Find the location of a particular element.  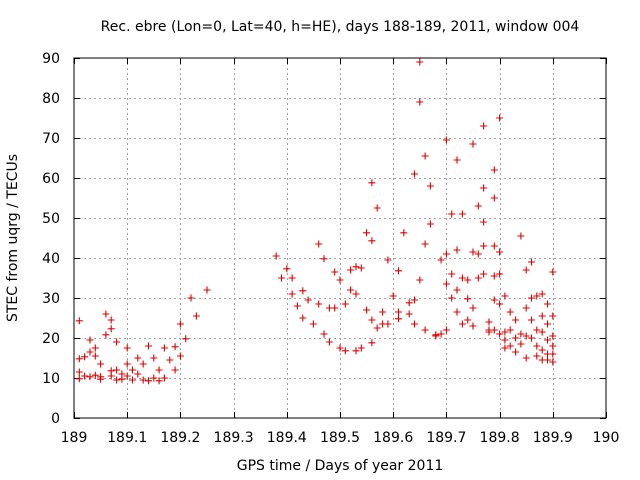

y-tick-label: 40 is located at coordinates (51, 259).